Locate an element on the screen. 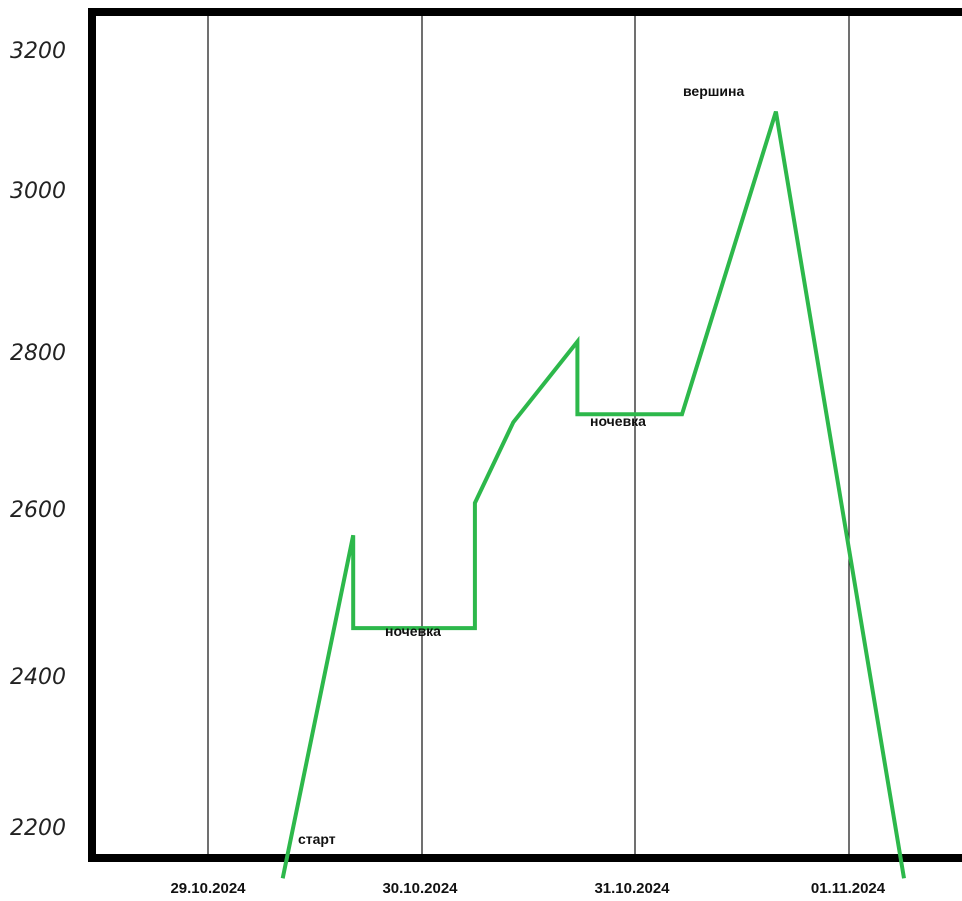 Image resolution: width=962 pixels, height=901 pixels. y-tick-label: 3200 is located at coordinates (38, 51).